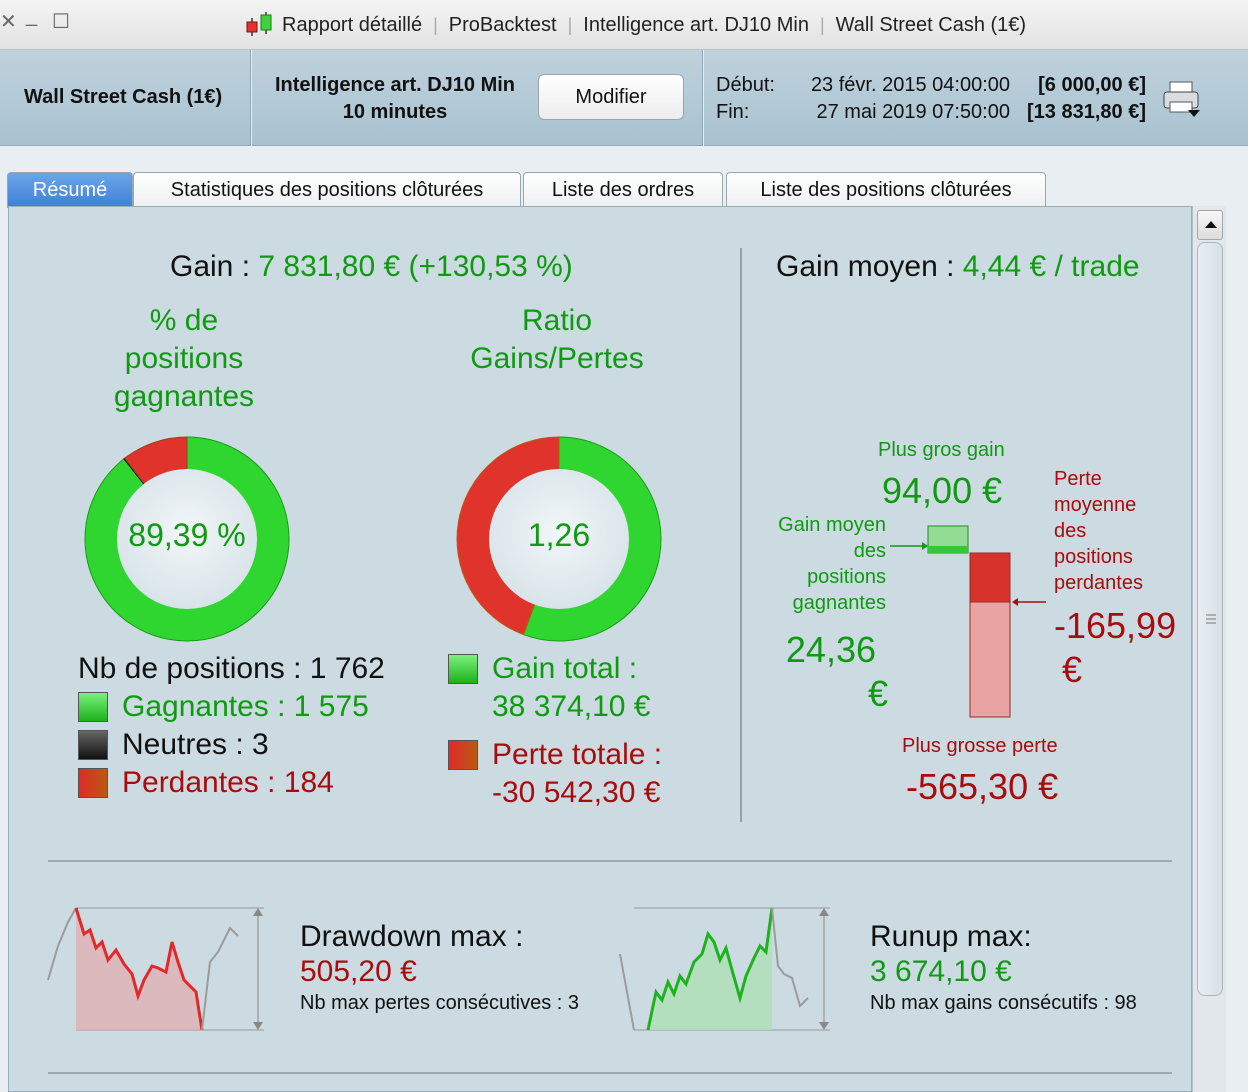 The height and width of the screenshot is (1092, 1248). Describe the element at coordinates (623, 190) in the screenshot. I see `tab-order-list: Liste des ordres` at that location.